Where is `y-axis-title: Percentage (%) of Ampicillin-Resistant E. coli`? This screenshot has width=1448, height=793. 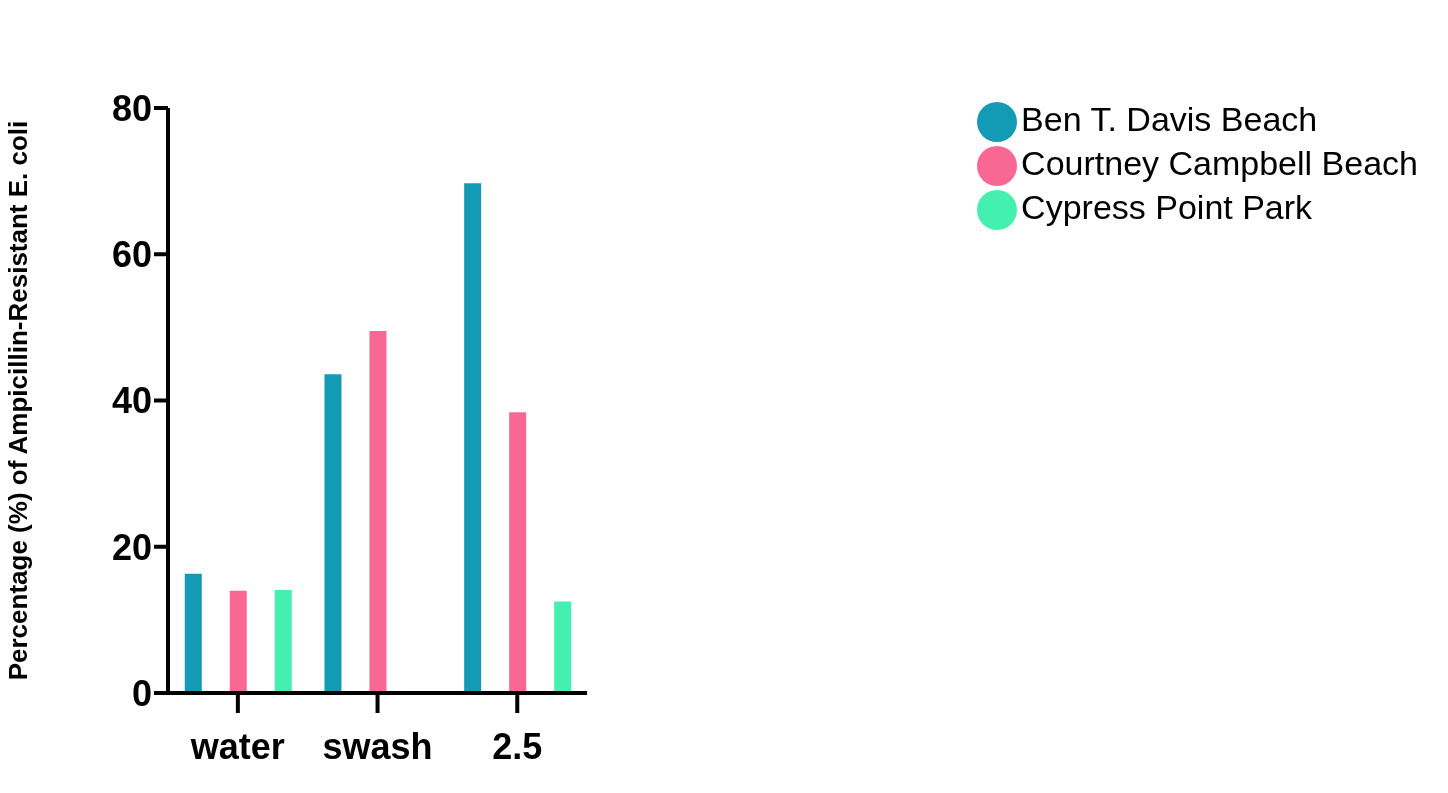
y-axis-title: Percentage (%) of Ampicillin-Resistant E. coli is located at coordinates (18, 400).